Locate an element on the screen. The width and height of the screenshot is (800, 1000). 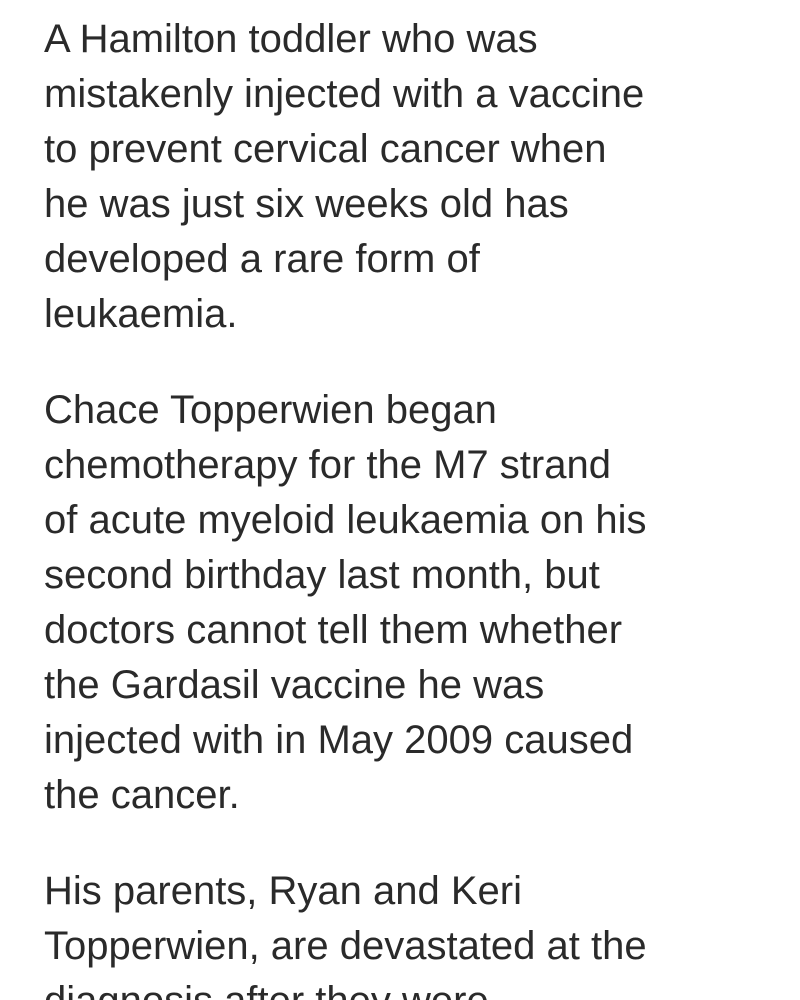
text-line: His parents, Ryan and Keri is located at coordinates (283, 891).